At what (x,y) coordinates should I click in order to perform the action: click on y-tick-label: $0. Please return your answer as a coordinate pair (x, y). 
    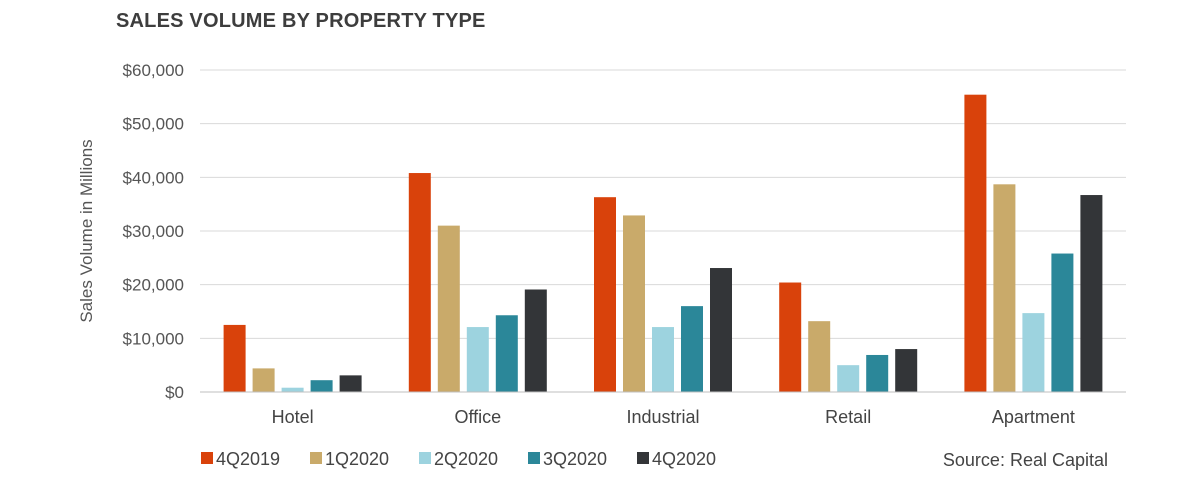
    Looking at the image, I should click on (174, 392).